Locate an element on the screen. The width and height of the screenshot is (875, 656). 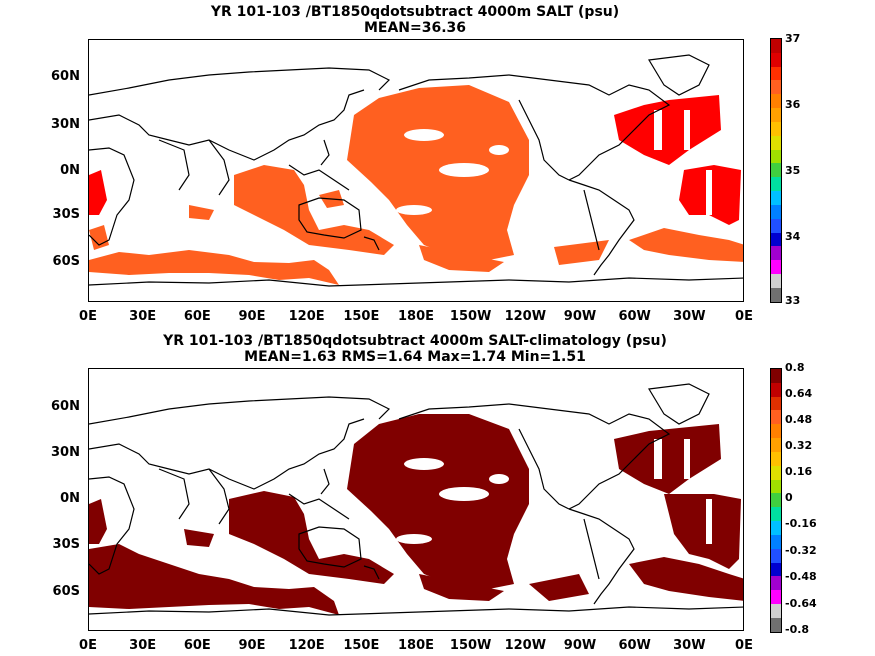
top-lat-label: 30S is located at coordinates (66, 214).